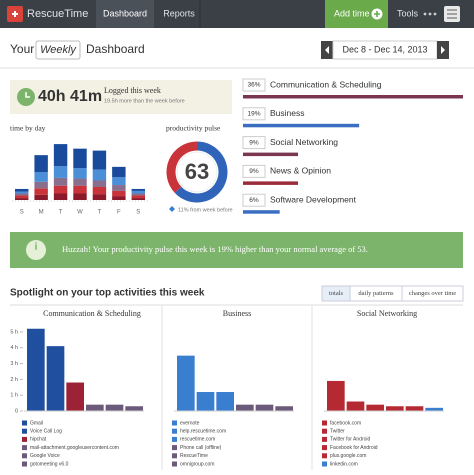 The image size is (474, 475). I want to click on tab-label: daily patterns, so click(376, 293).